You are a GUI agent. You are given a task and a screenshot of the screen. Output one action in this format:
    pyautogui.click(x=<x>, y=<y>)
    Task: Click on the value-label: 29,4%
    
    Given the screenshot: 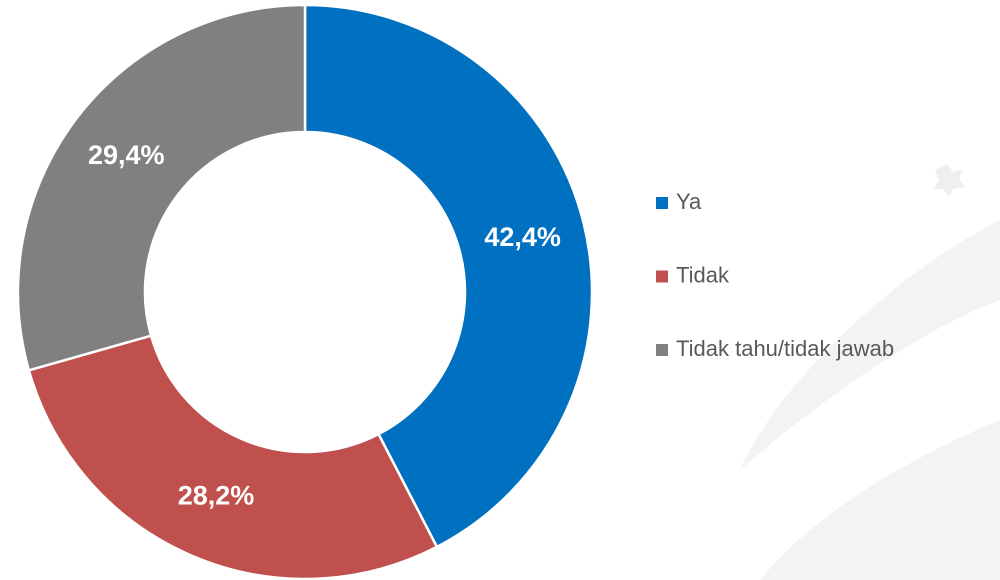 What is the action you would take?
    pyautogui.click(x=126, y=155)
    